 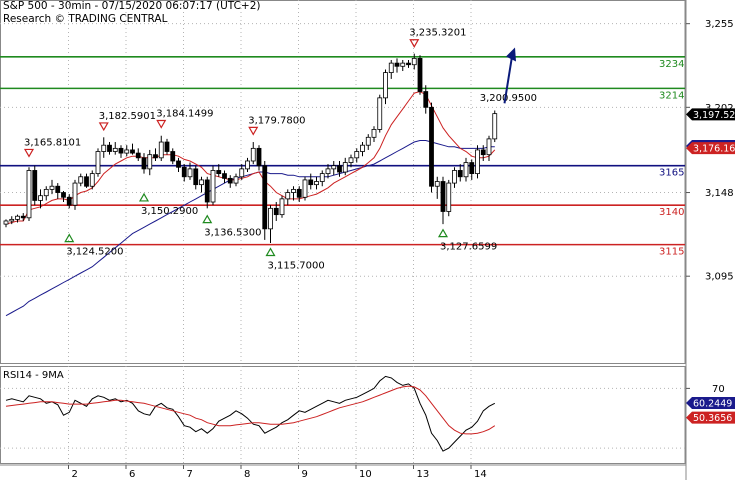 I want to click on swing-low-label: 3,124.5200, so click(x=94, y=252).